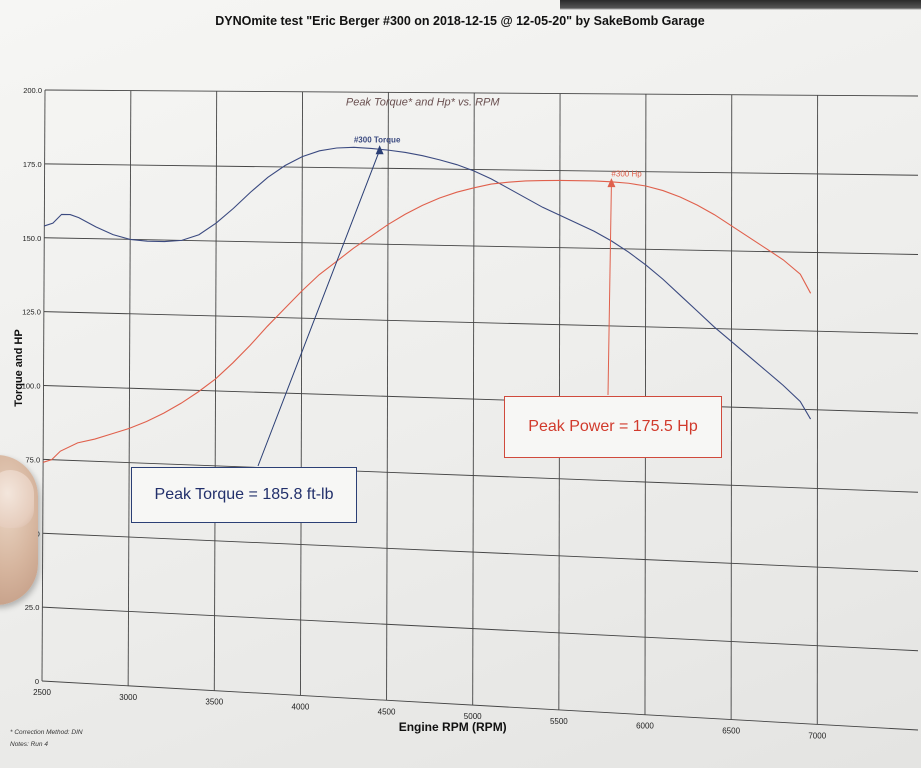 Image resolution: width=921 pixels, height=768 pixels. I want to click on x-tick-label: 3000, so click(128, 697).